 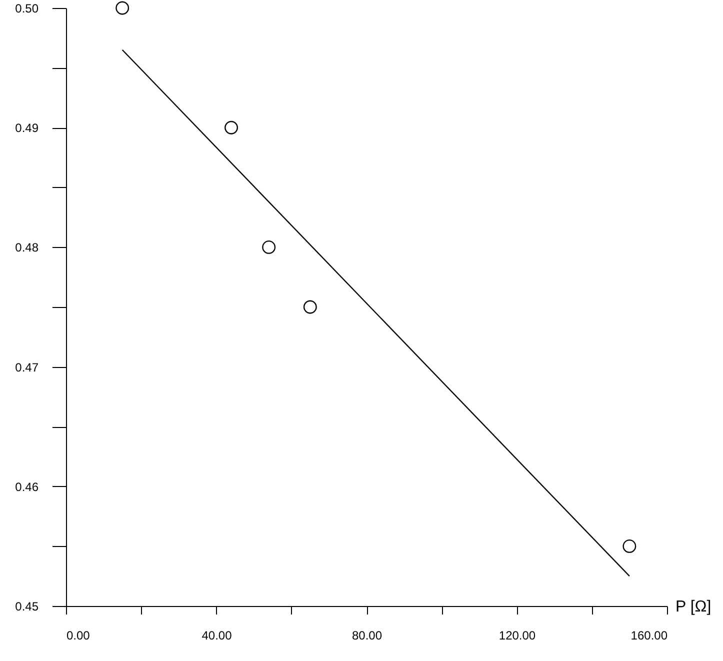 What do you see at coordinates (217, 635) in the screenshot?
I see `x-tick-label: 40.00` at bounding box center [217, 635].